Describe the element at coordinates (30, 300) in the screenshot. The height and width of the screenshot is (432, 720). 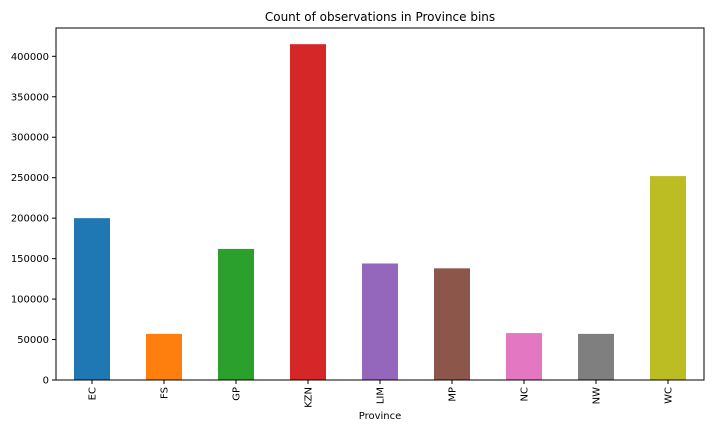
I see `y-tick-label: 100000` at that location.